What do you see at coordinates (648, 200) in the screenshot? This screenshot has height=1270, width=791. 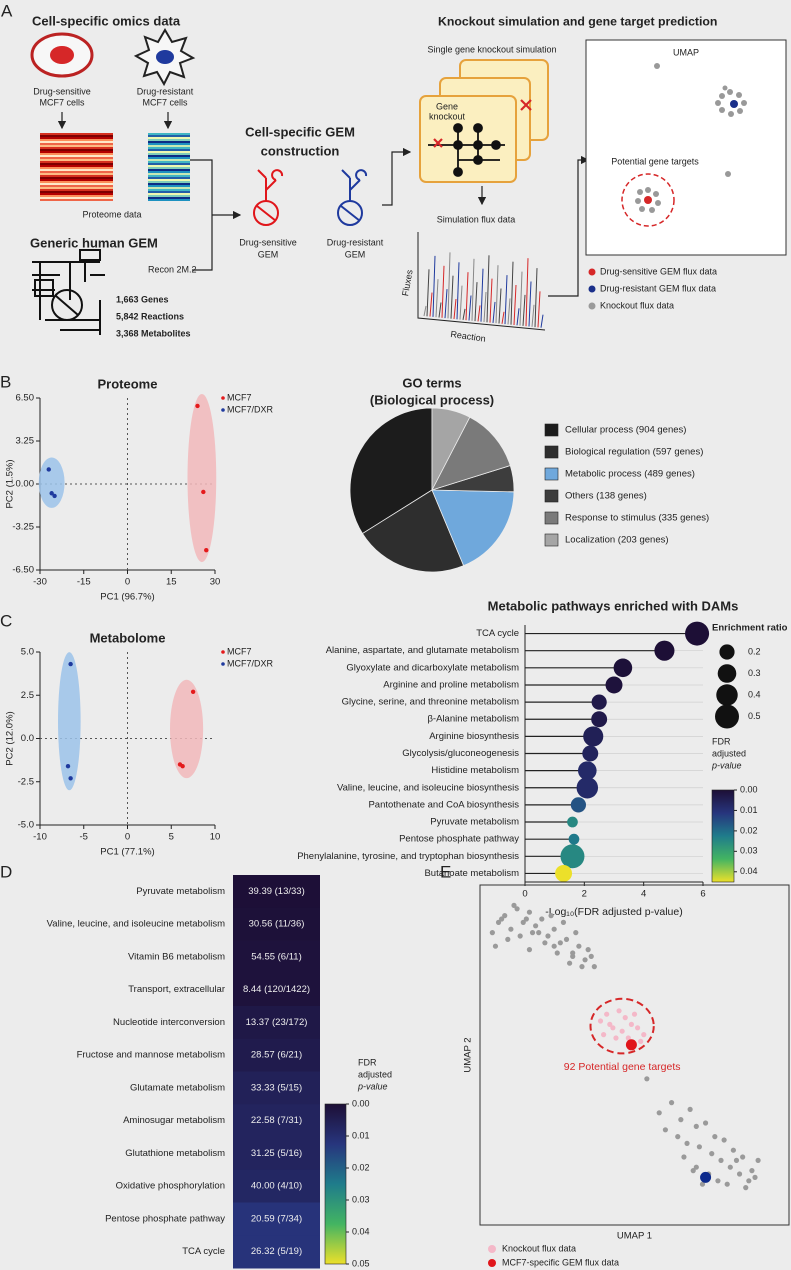 I see `umap-target-ring` at bounding box center [648, 200].